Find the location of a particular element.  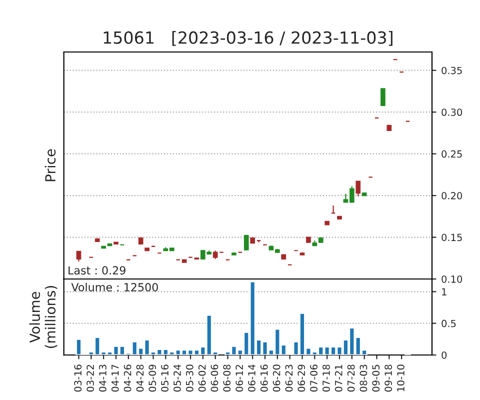

category-label: 06-08 is located at coordinates (227, 378).